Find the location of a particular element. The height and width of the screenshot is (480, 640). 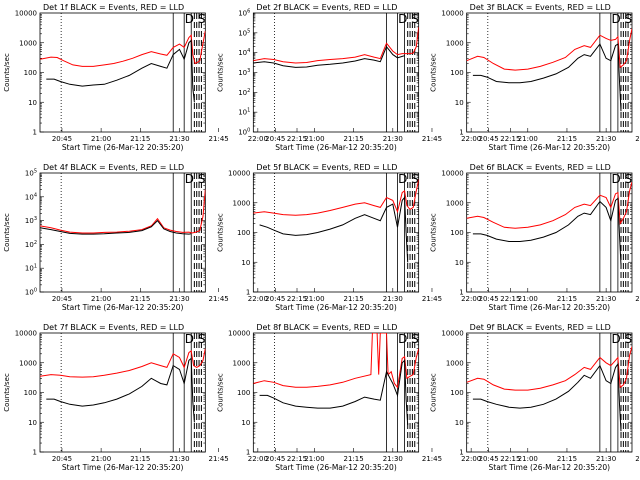

y-tick-label: 10³ is located at coordinates (31, 220).